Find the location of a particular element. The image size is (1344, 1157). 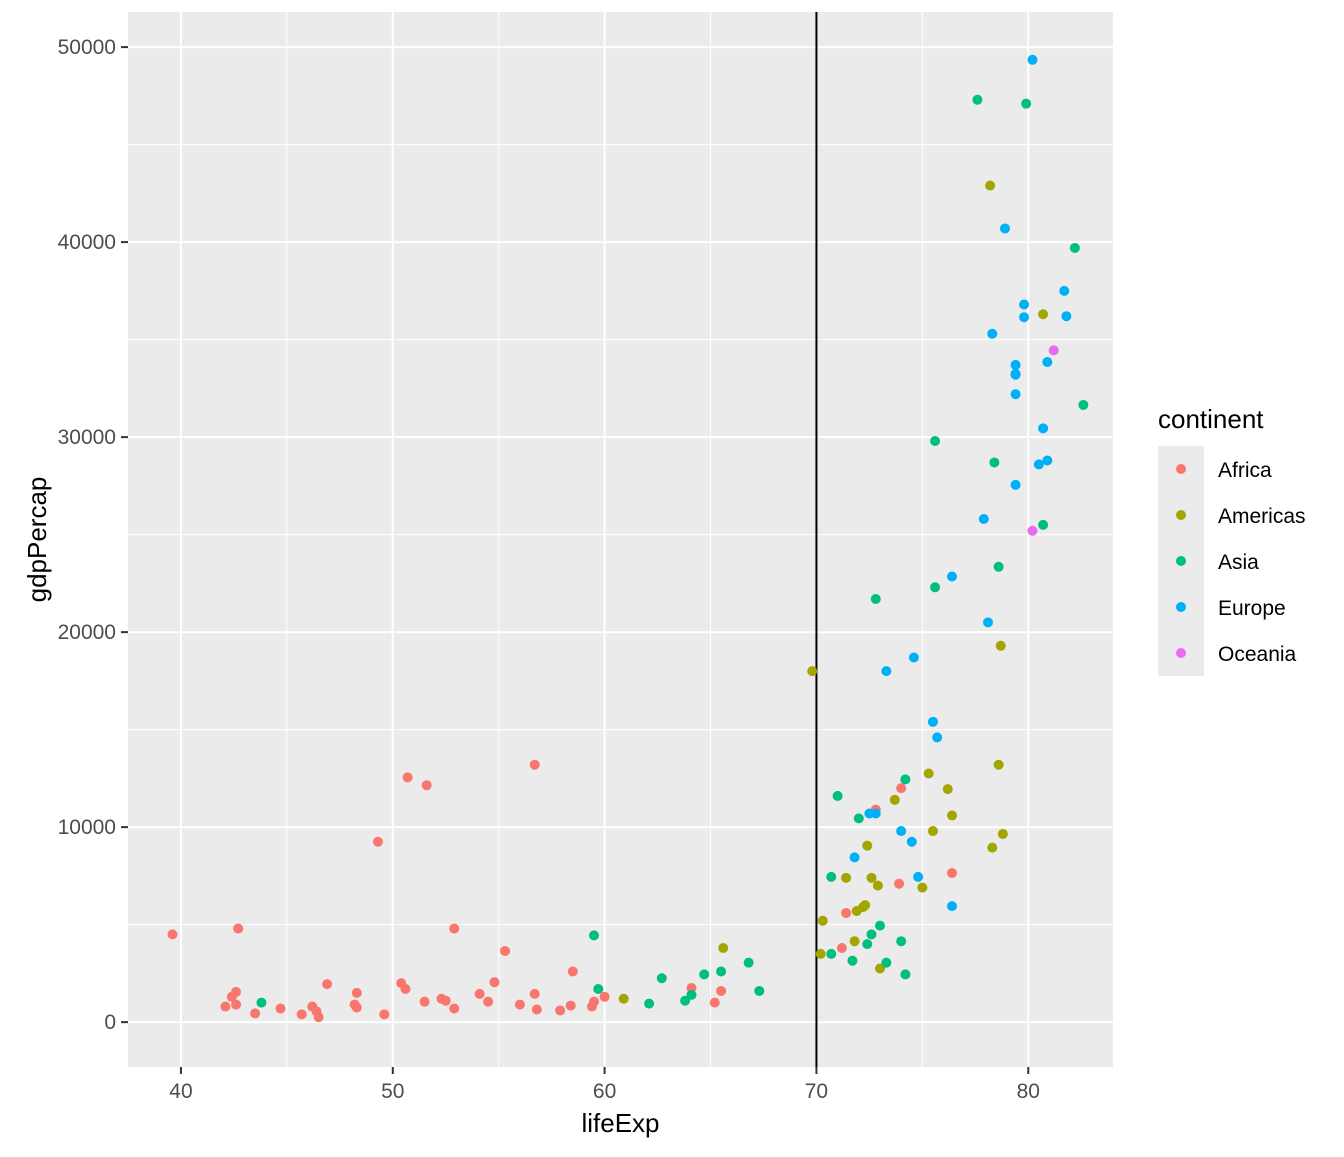

y-tick-label: 40000 is located at coordinates (87, 242).